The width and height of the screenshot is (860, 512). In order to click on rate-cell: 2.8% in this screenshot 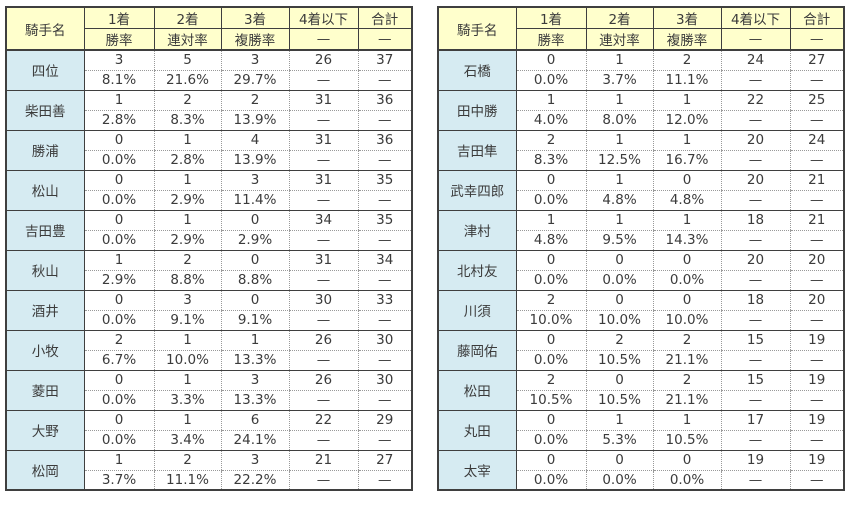, I will do `click(187, 160)`.